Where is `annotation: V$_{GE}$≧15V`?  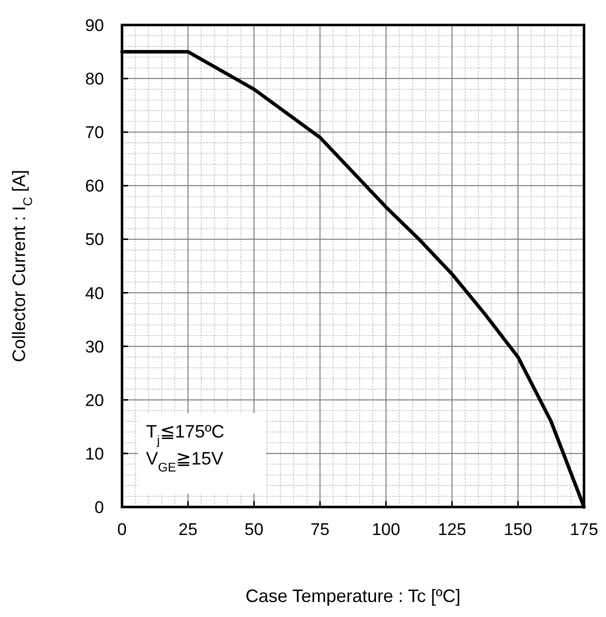 annotation: V$_{GE}$≧15V is located at coordinates (185, 461).